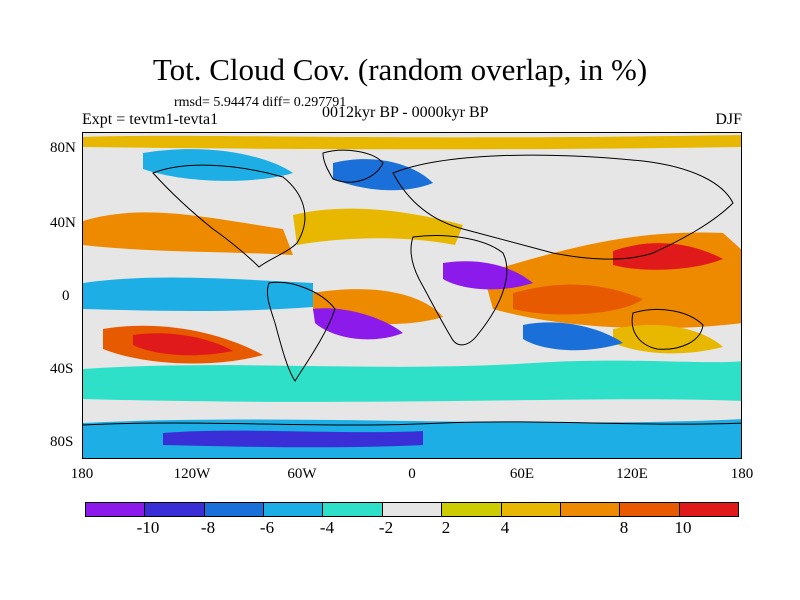 The image size is (800, 600). What do you see at coordinates (267, 527) in the screenshot?
I see `colorbar-label: -6` at bounding box center [267, 527].